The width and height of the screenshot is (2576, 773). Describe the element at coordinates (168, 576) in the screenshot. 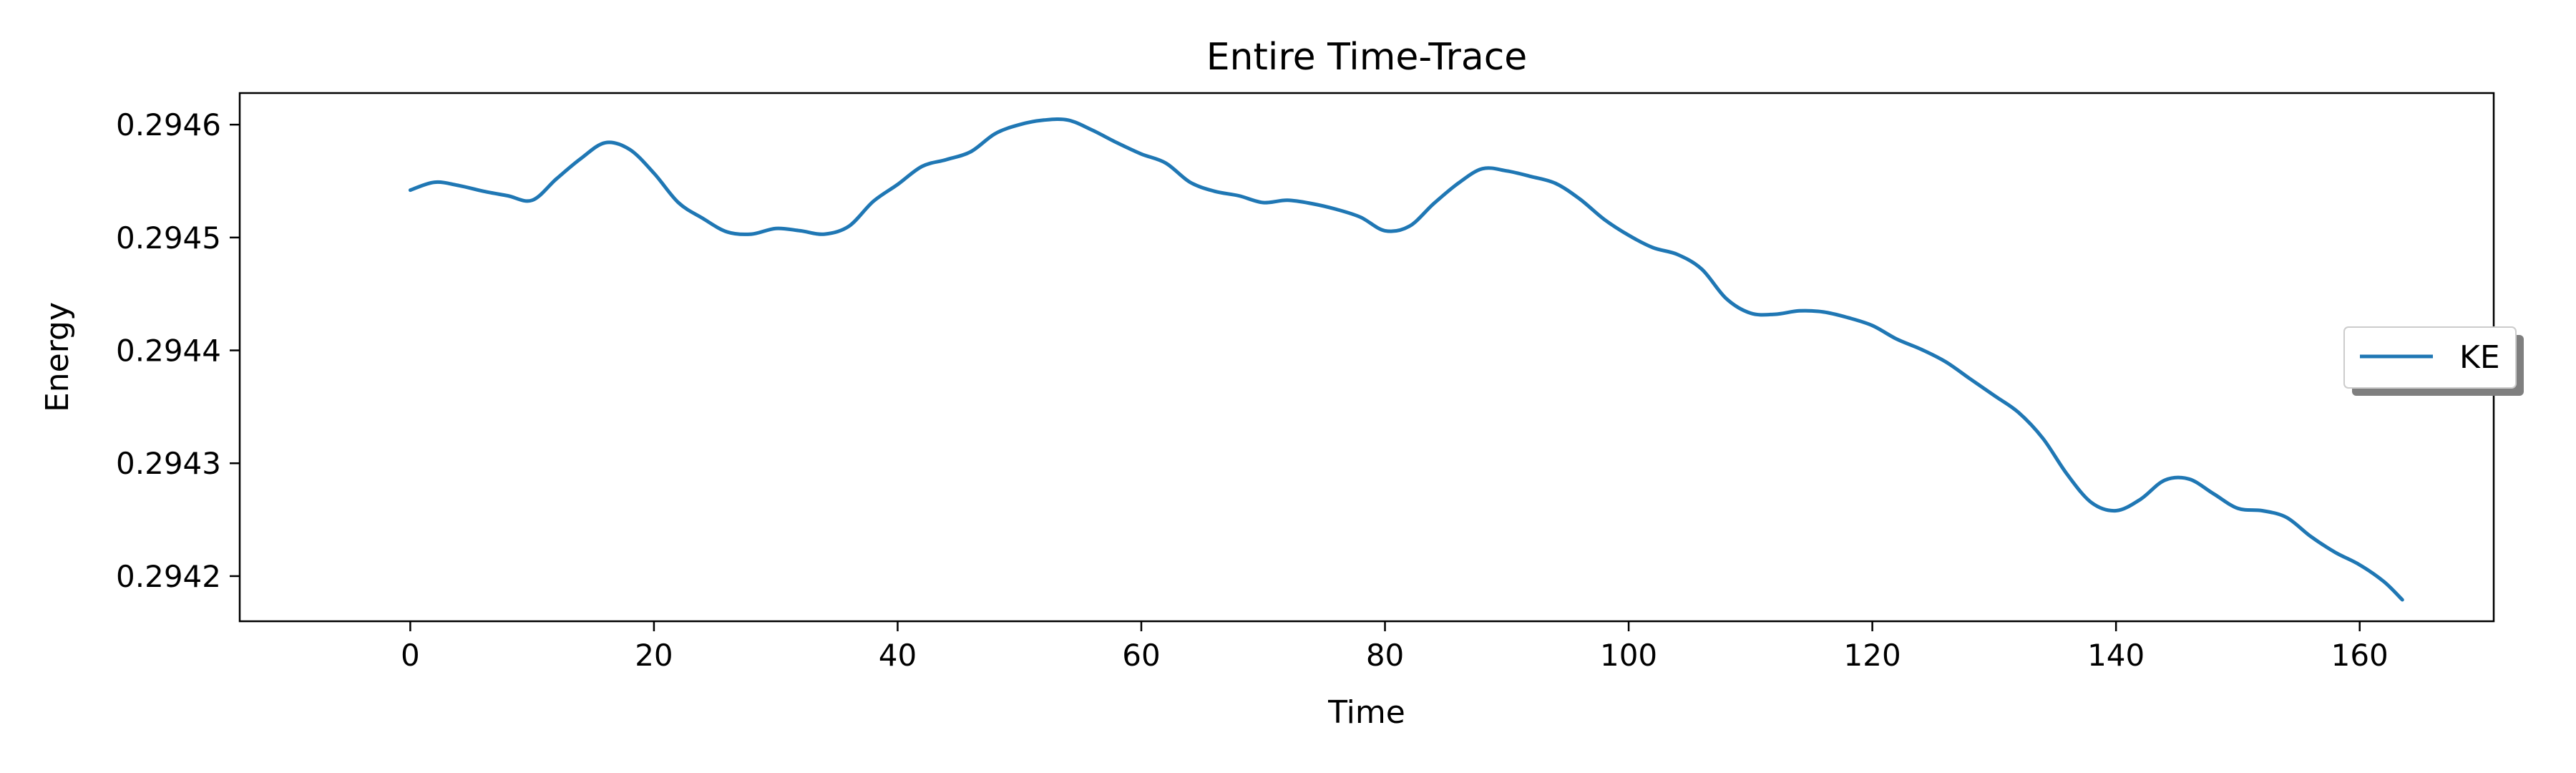

I see `y-tick-label: 0.2942` at that location.